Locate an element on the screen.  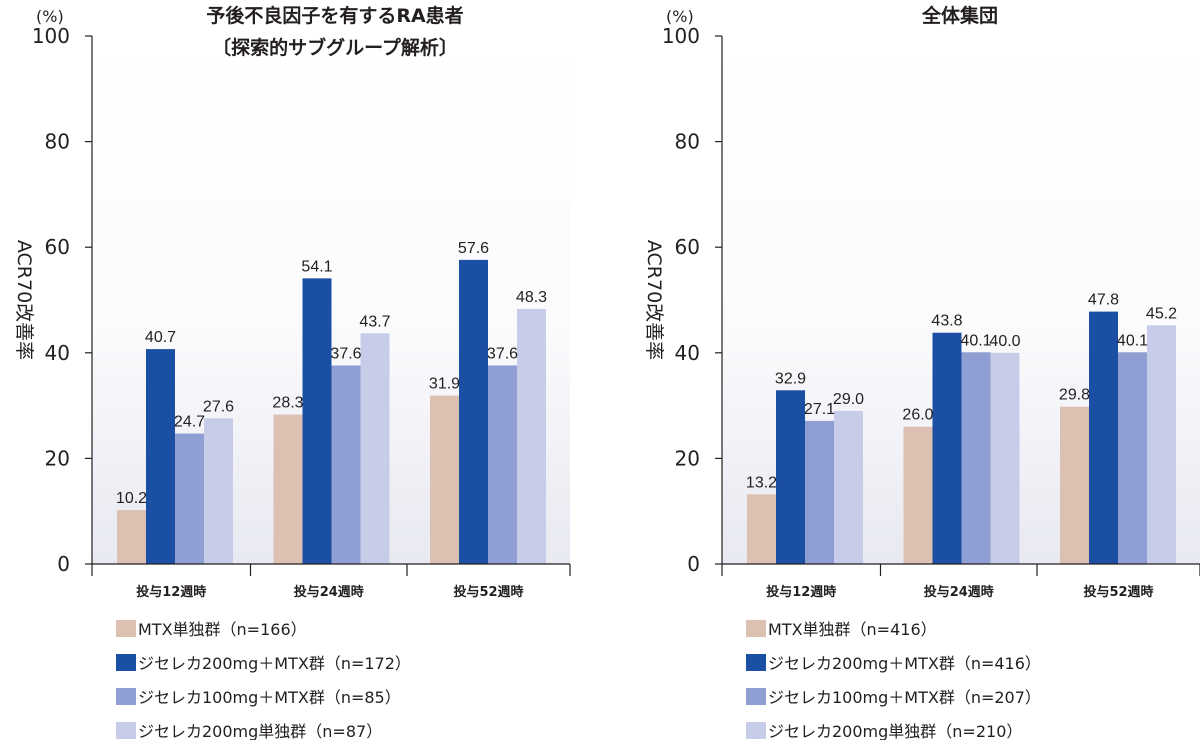
legend-label: ジセレカ200mg＋MTX群（n=416） is located at coordinates (904, 663).